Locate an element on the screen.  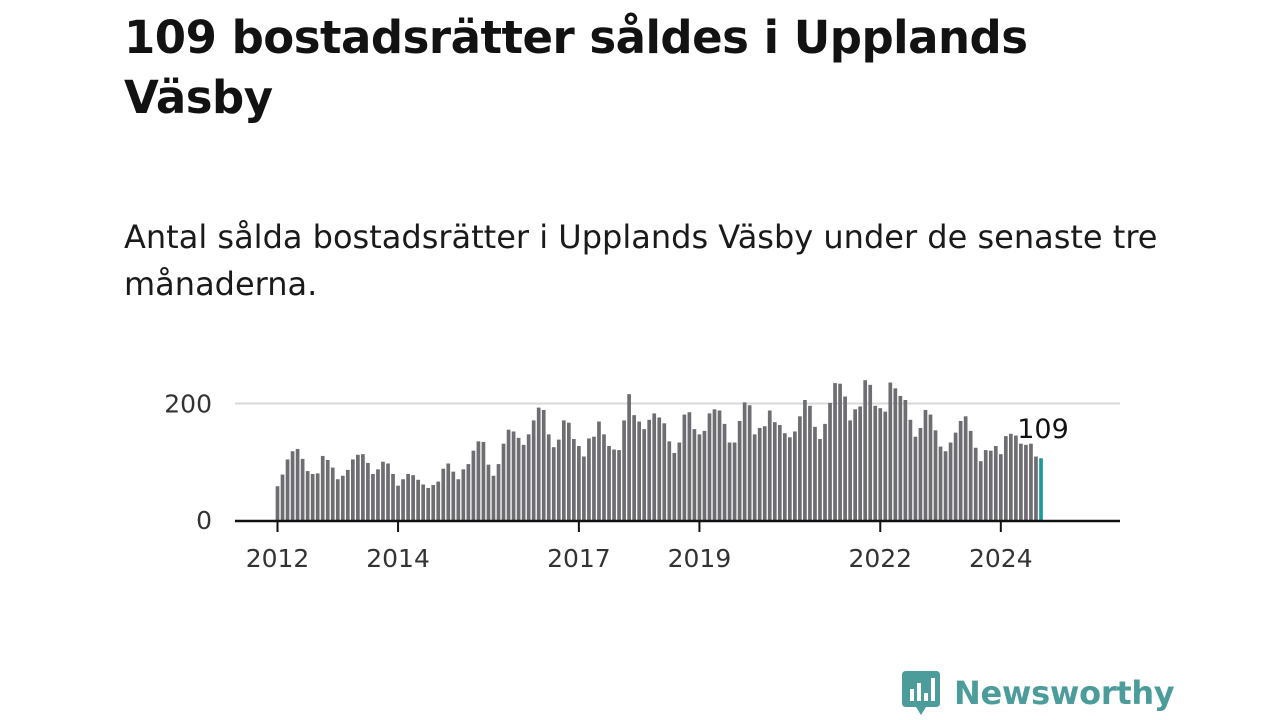
last-value-label: 109 is located at coordinates (1043, 429).